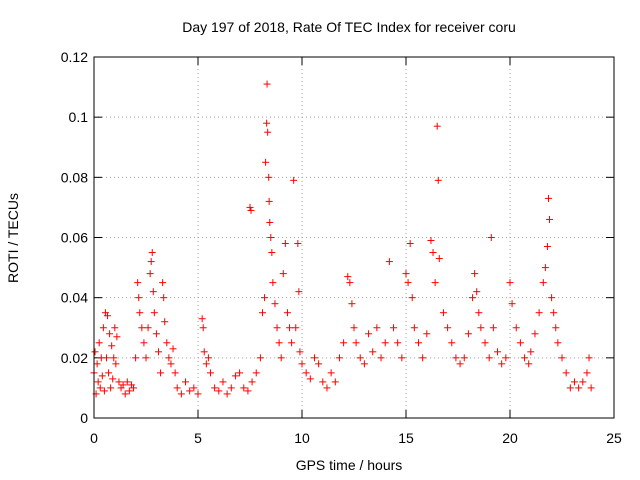 Image resolution: width=640 pixels, height=480 pixels. What do you see at coordinates (406, 438) in the screenshot?
I see `x-tick-label: 15` at bounding box center [406, 438].